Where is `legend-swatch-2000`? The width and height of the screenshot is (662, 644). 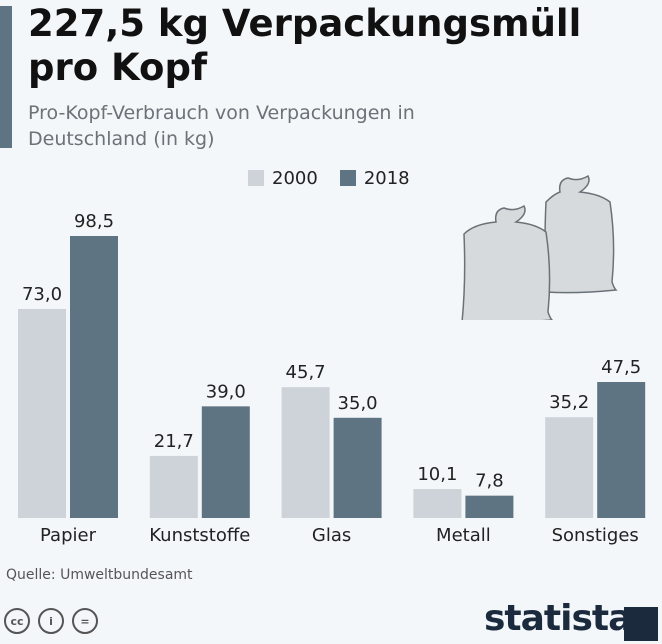
legend-swatch-2000 is located at coordinates (256, 178).